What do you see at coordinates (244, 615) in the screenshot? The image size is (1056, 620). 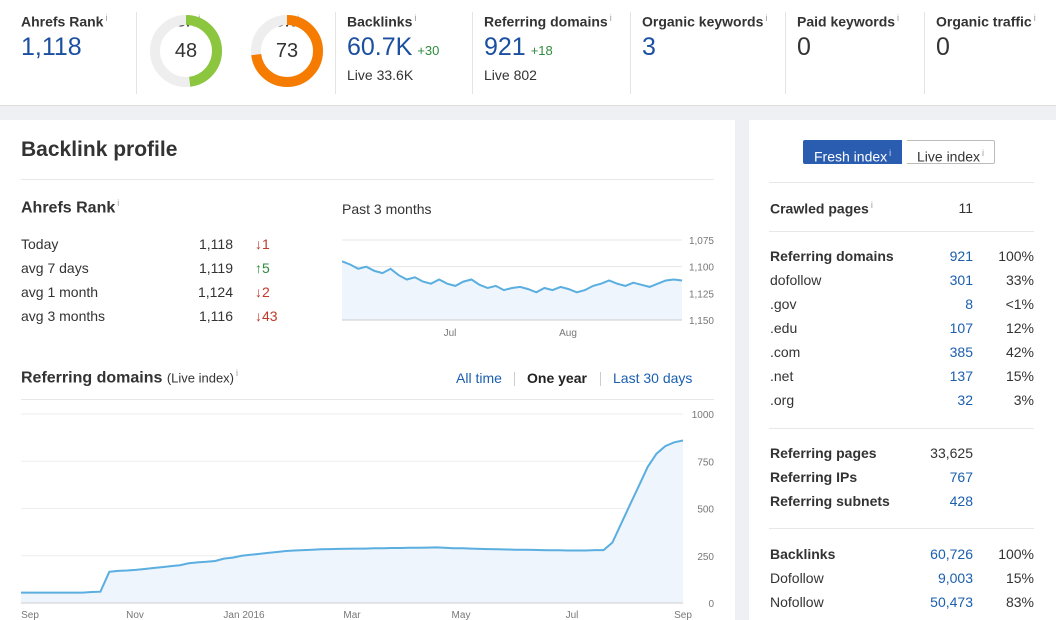 I see `x-tick-label: Jan 2016` at bounding box center [244, 615].